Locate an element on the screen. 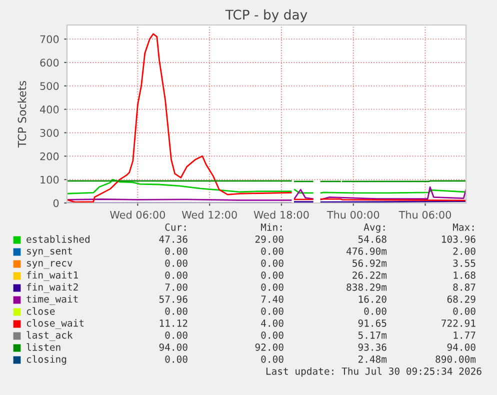 Image resolution: width=497 pixels, height=395 pixels. x-tick-label: Thu 00:00 is located at coordinates (353, 214).